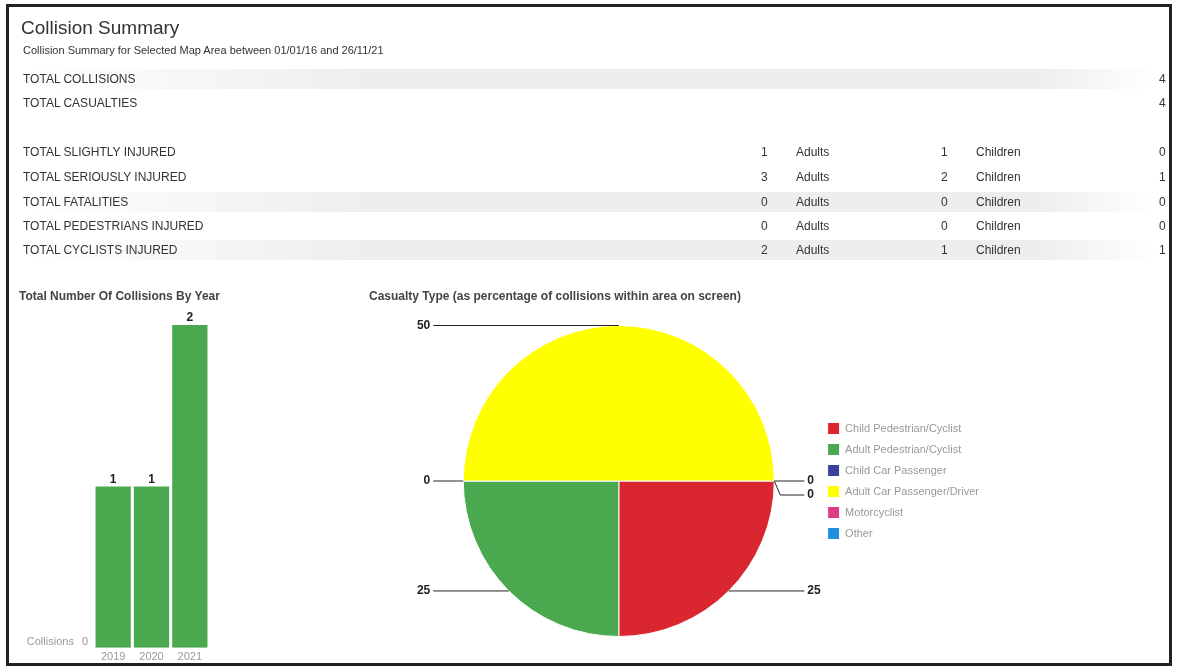 This screenshot has height=670, width=1178. What do you see at coordinates (874, 511) in the screenshot?
I see `legend-label: Motorcyclist` at bounding box center [874, 511].